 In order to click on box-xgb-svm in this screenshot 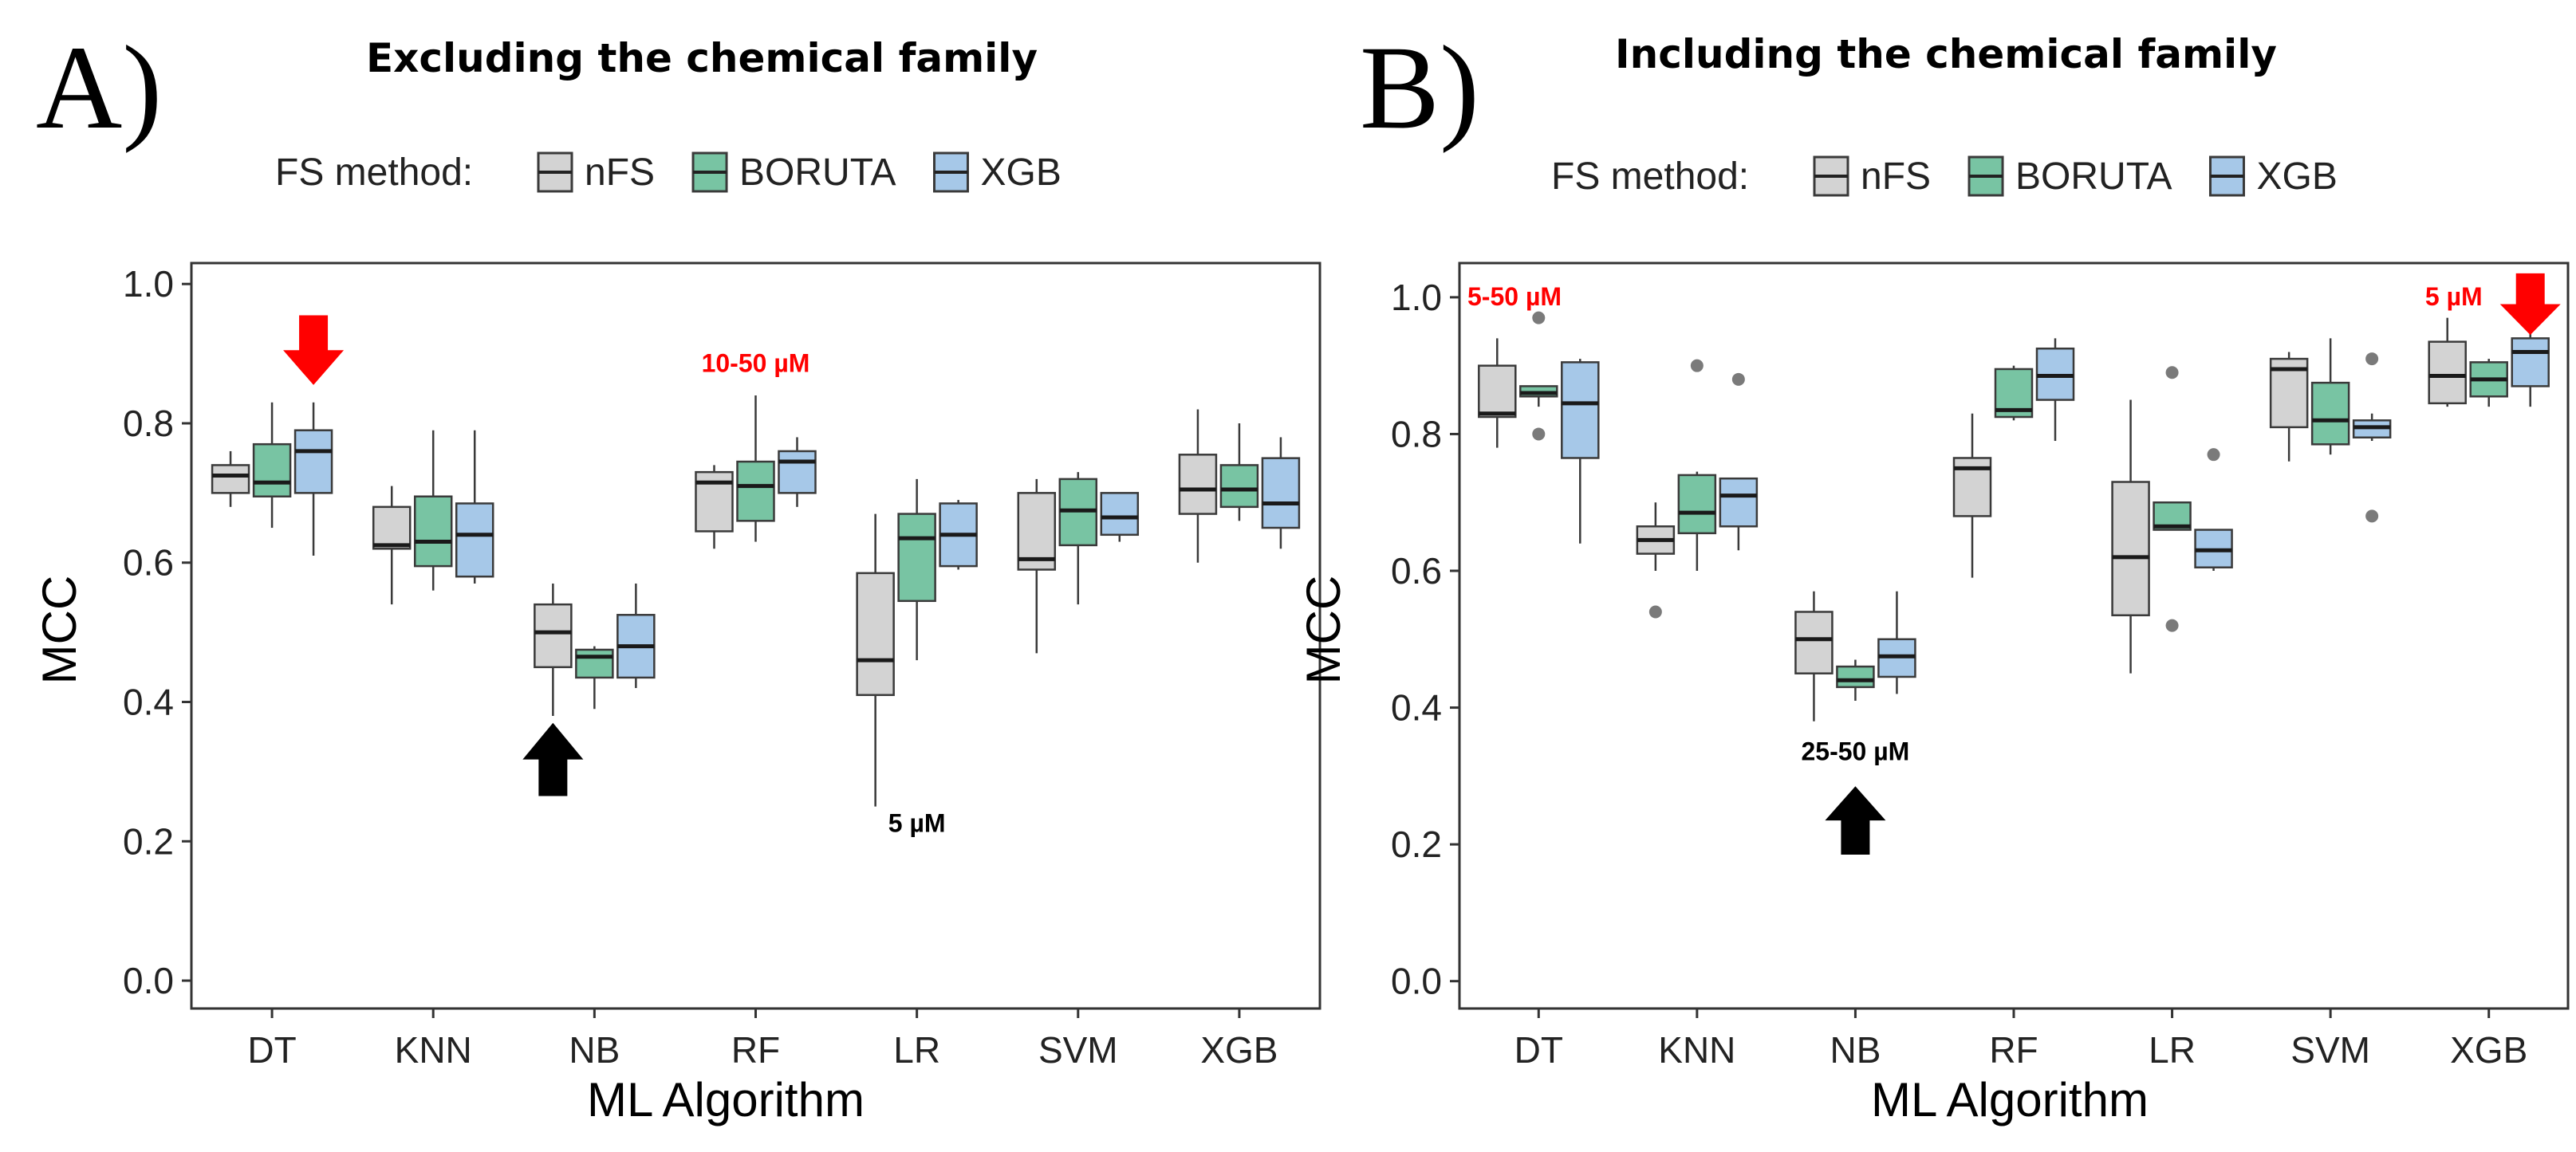, I will do `click(1120, 517)`.